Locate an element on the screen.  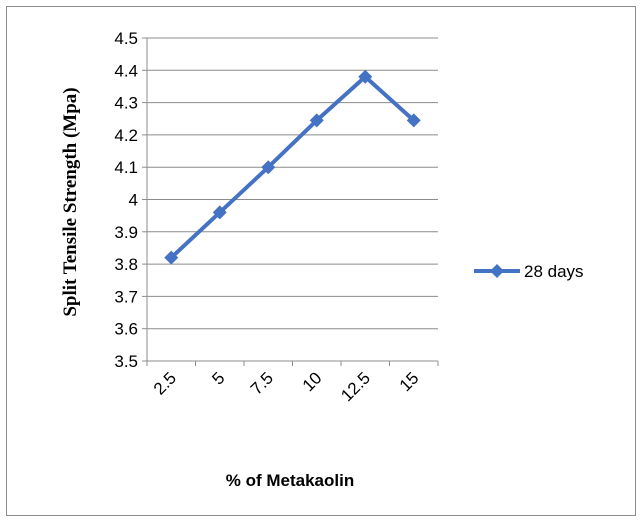
y-tick-label: 4.1 is located at coordinates (126, 167).